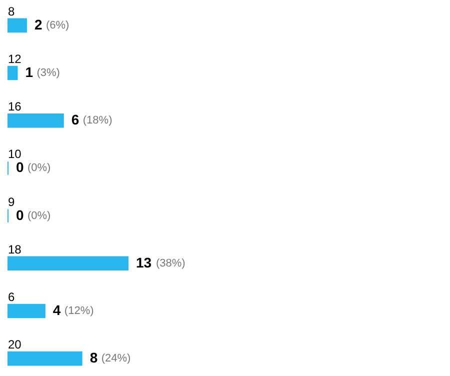  What do you see at coordinates (79, 310) in the screenshot?
I see `annotation: (12%)` at bounding box center [79, 310].